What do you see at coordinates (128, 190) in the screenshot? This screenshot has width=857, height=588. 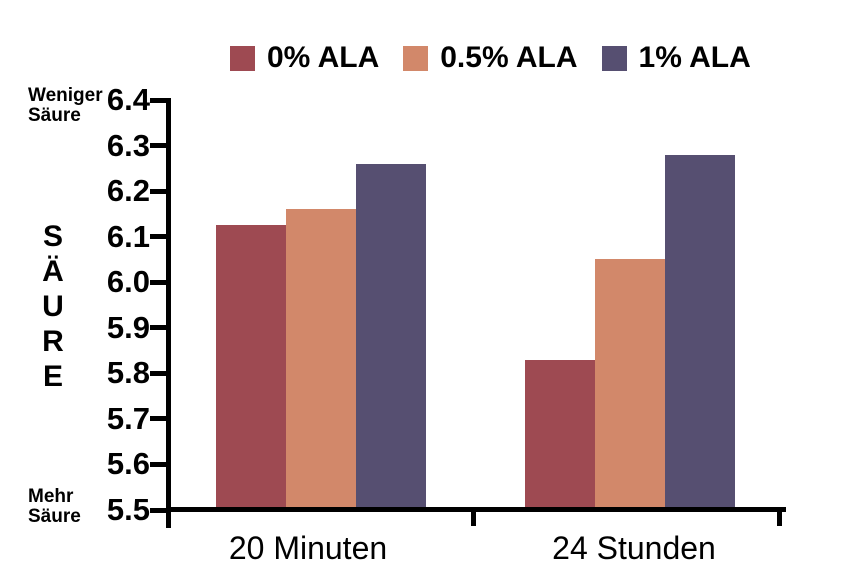 I see `y-tick-label: 6.2` at bounding box center [128, 190].